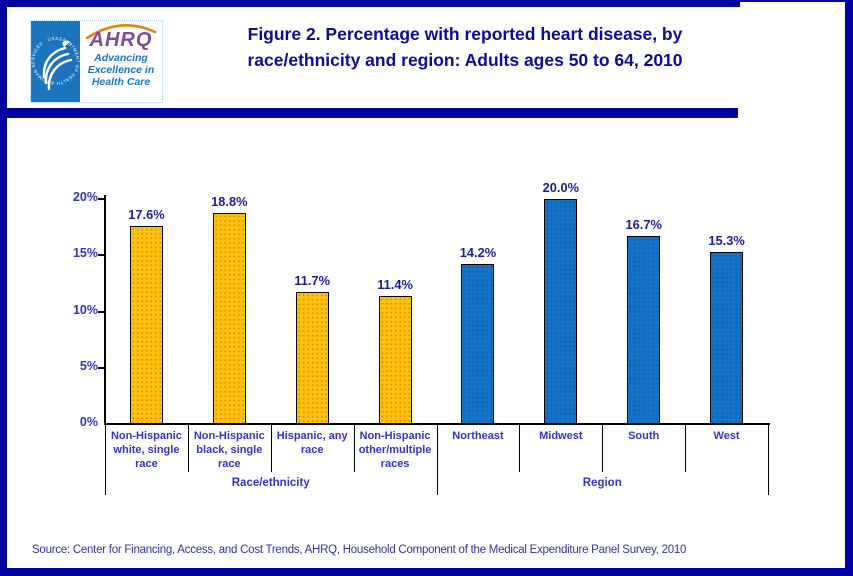  Describe the element at coordinates (478, 253) in the screenshot. I see `bar-value-label: 14.2%` at that location.